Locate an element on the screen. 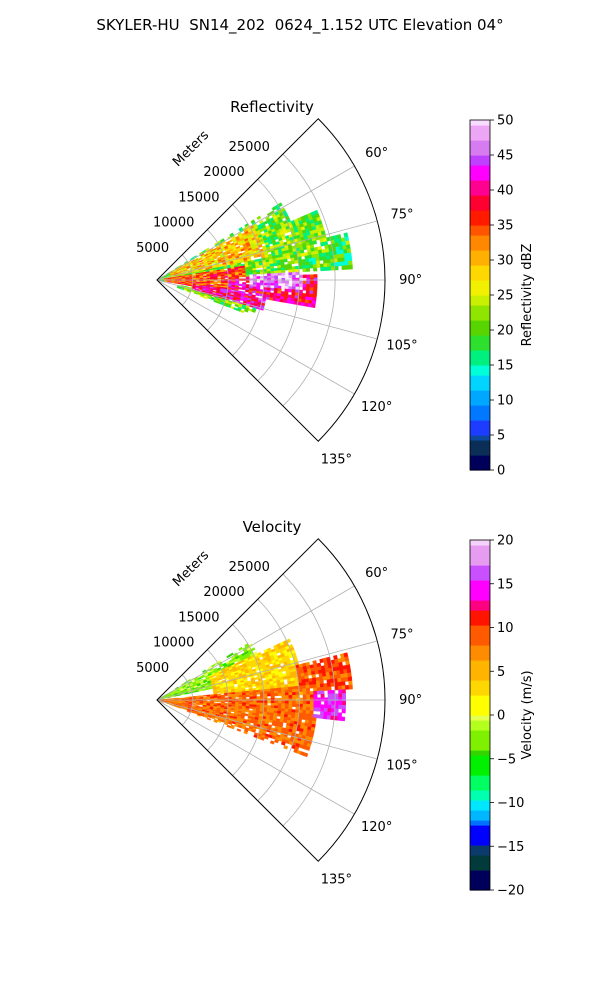 The height and width of the screenshot is (1000, 600). radial-tick-label: 20000 is located at coordinates (223, 592).